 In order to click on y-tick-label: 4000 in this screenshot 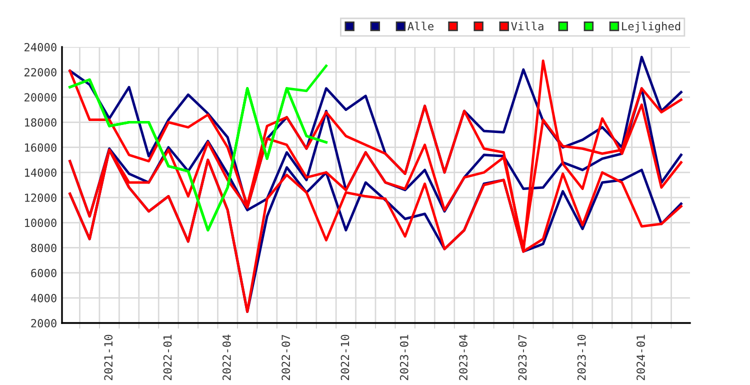, I will do `click(43, 298)`.